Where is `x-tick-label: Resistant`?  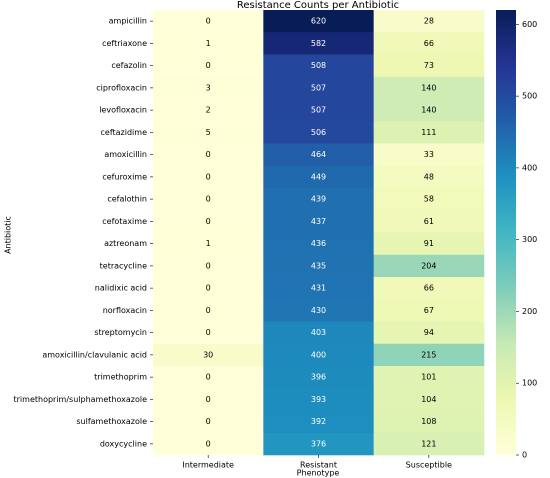
x-tick-label: Resistant is located at coordinates (318, 465).